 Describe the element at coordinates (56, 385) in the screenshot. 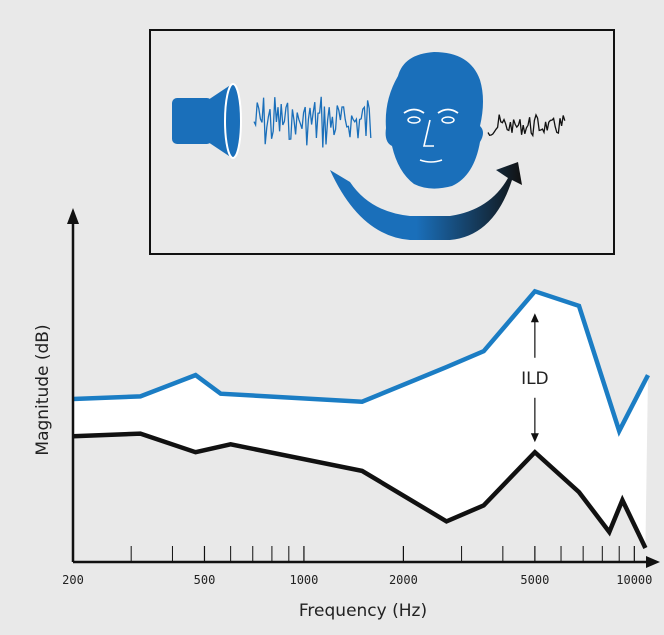

I see `y-axis: Magnitude (dB)` at that location.